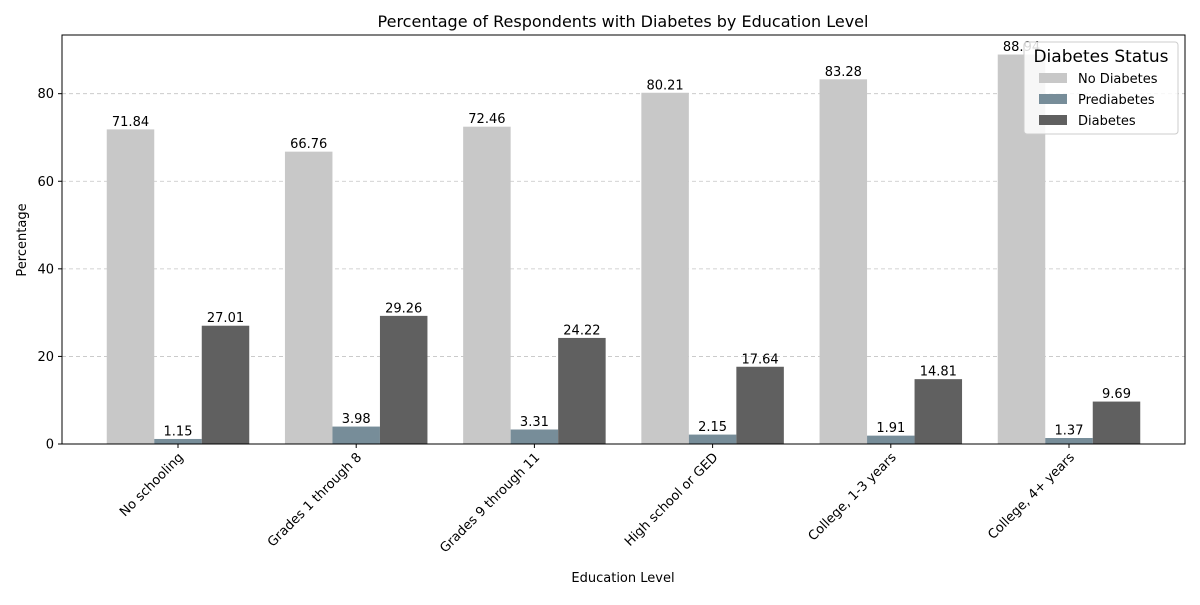 This screenshot has width=1200, height=605. I want to click on x-axis-label: Education Level, so click(622, 578).